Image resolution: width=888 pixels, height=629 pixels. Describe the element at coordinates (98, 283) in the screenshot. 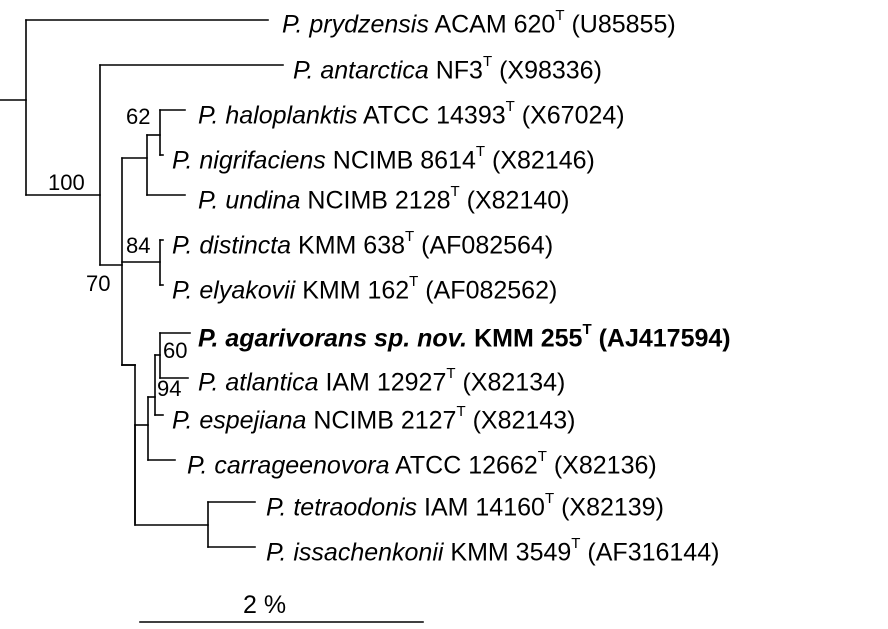

I see `bootstrap-70: 70` at that location.